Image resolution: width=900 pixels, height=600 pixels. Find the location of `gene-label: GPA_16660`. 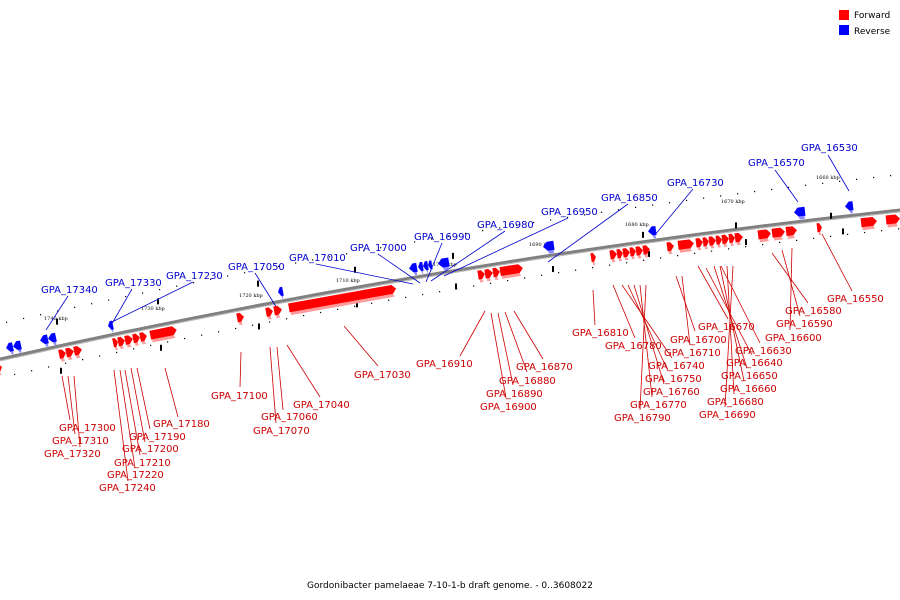

gene-label: GPA_16660 is located at coordinates (748, 389).